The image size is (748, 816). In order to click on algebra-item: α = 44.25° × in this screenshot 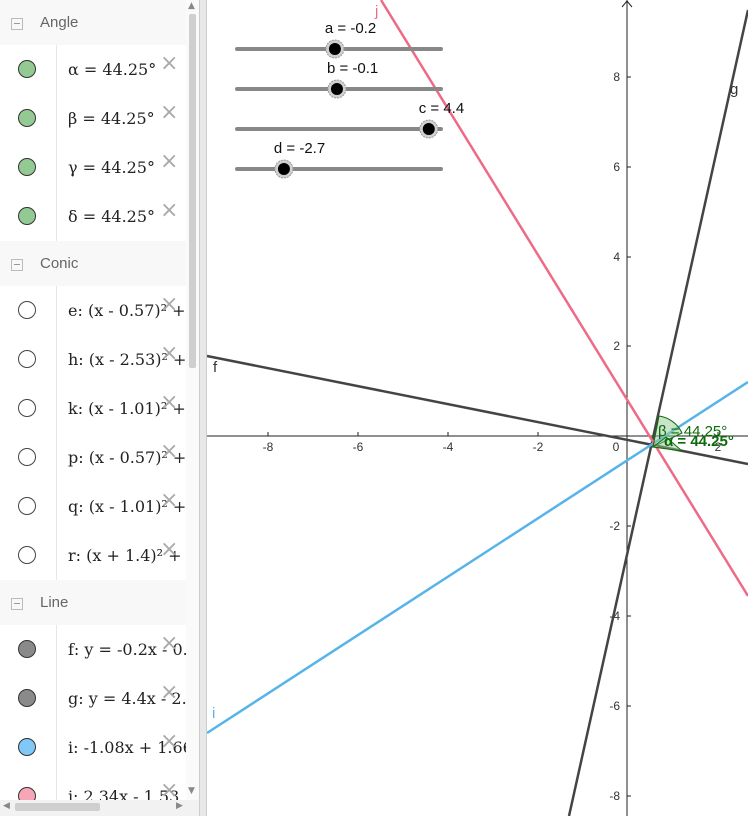, I will do `click(93, 70)`.